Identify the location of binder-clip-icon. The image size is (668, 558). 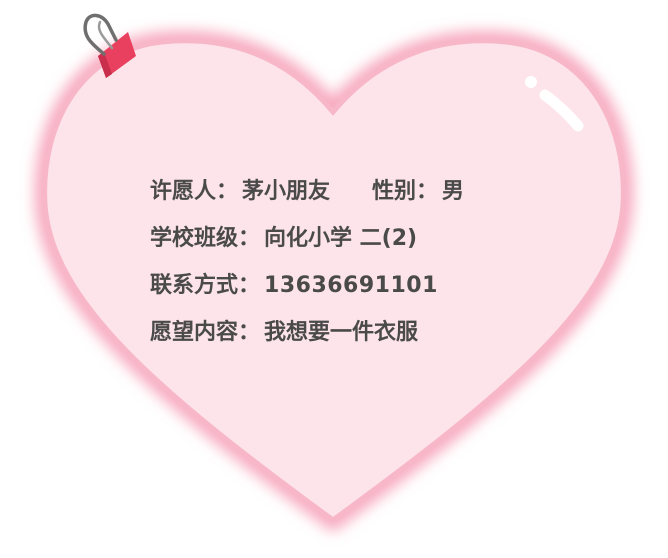
(109, 45).